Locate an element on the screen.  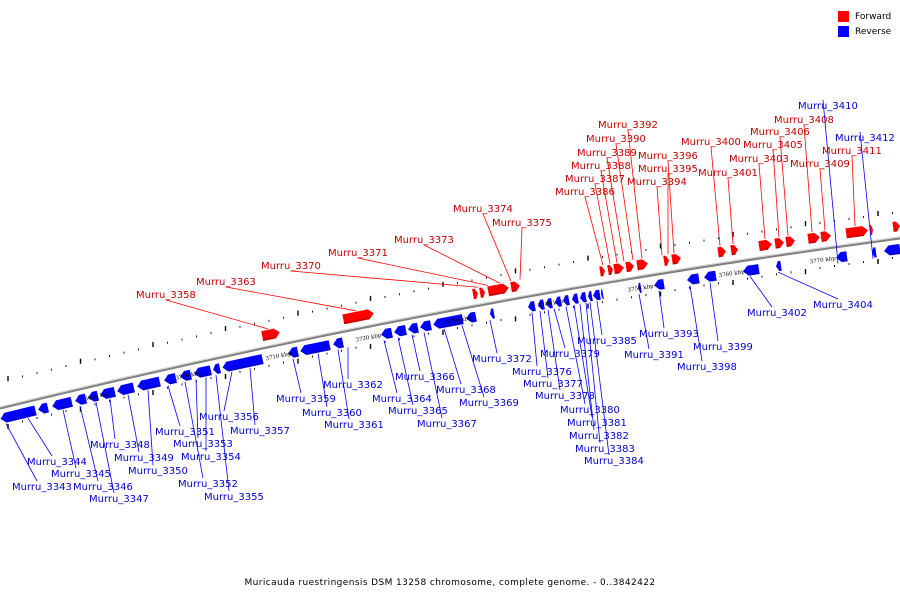
reverse-gene-label: Murru_3360 is located at coordinates (332, 413).